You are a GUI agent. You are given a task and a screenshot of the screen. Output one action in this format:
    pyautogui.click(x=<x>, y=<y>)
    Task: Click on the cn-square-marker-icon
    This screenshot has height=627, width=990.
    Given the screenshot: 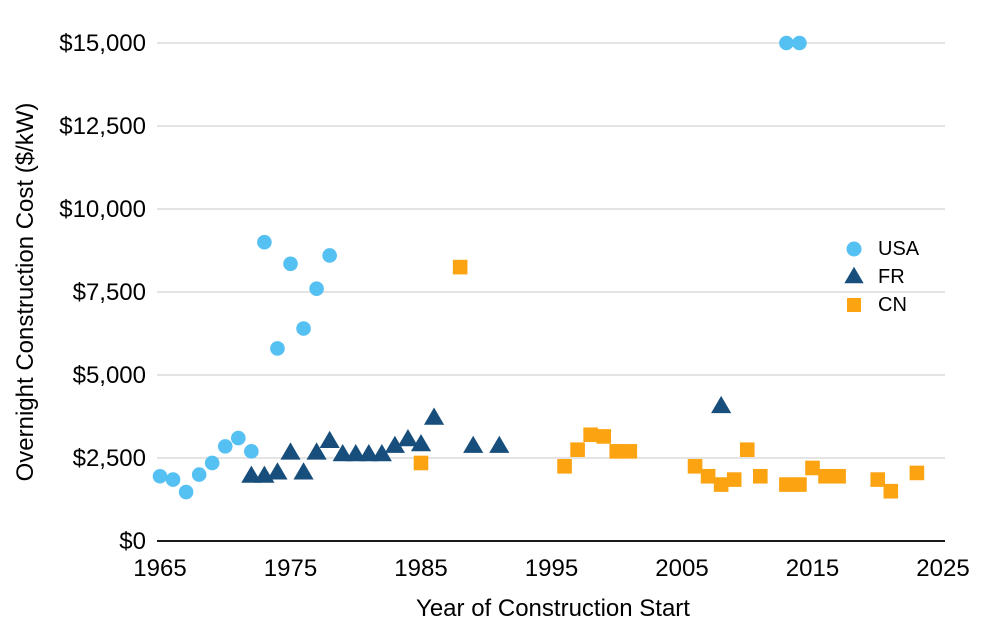 What is the action you would take?
    pyautogui.click(x=854, y=305)
    